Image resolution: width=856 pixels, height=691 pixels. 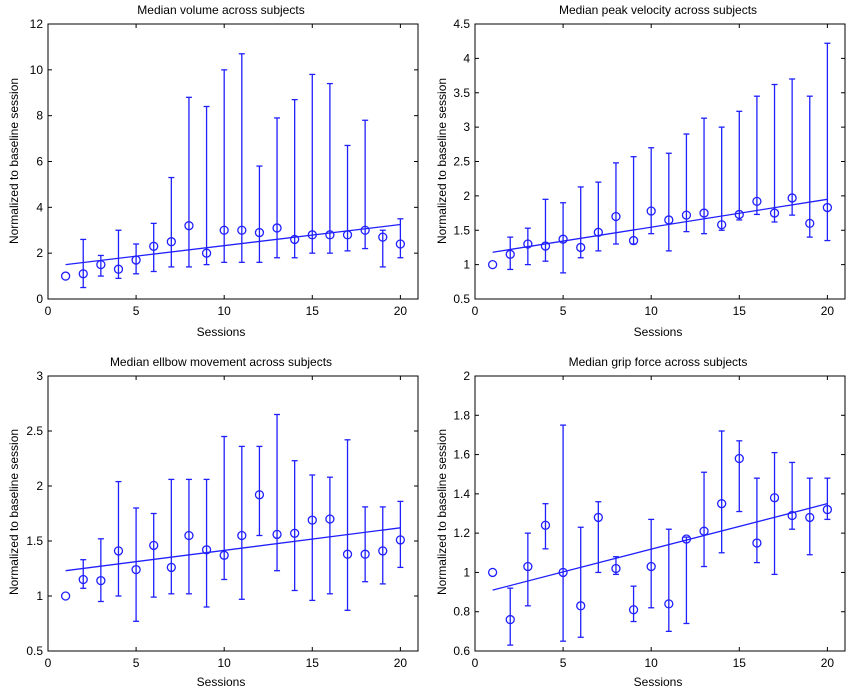 What do you see at coordinates (461, 93) in the screenshot?
I see `y-tick-label: 3.5` at bounding box center [461, 93].